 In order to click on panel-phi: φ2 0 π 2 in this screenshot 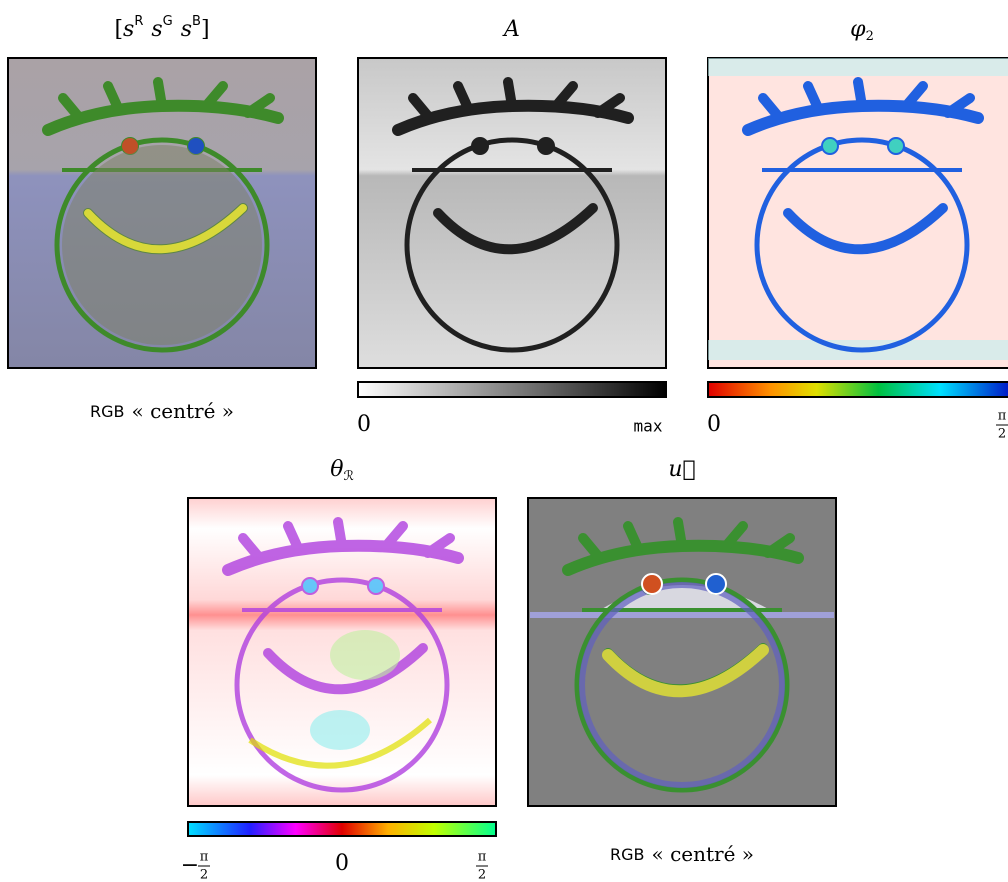, I will do `click(857, 229)`.